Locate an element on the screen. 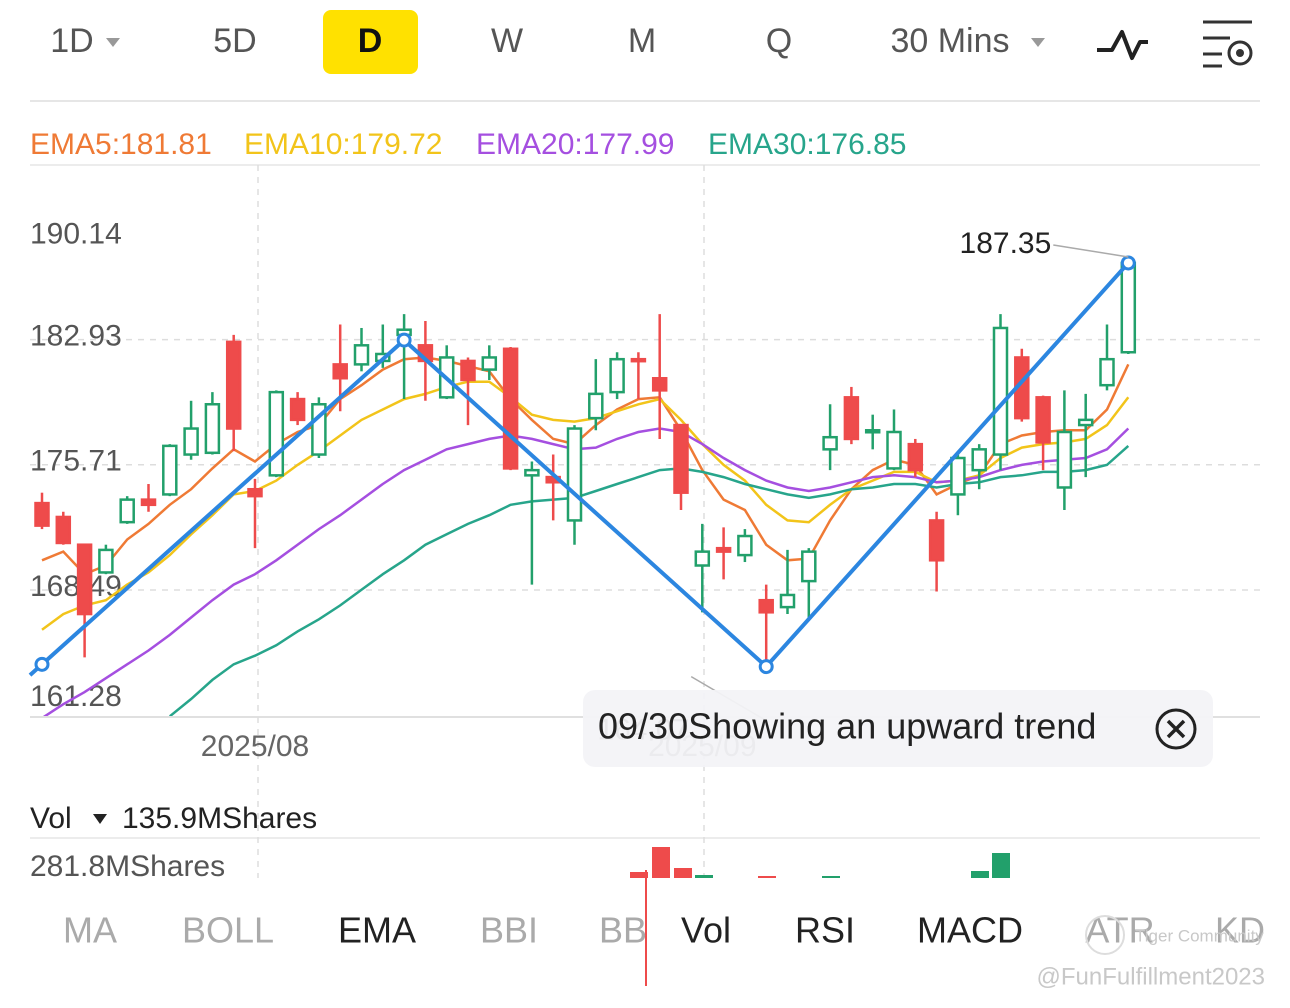 Image resolution: width=1290 pixels, height=1008 pixels. indicator-tab: BB is located at coordinates (623, 930).